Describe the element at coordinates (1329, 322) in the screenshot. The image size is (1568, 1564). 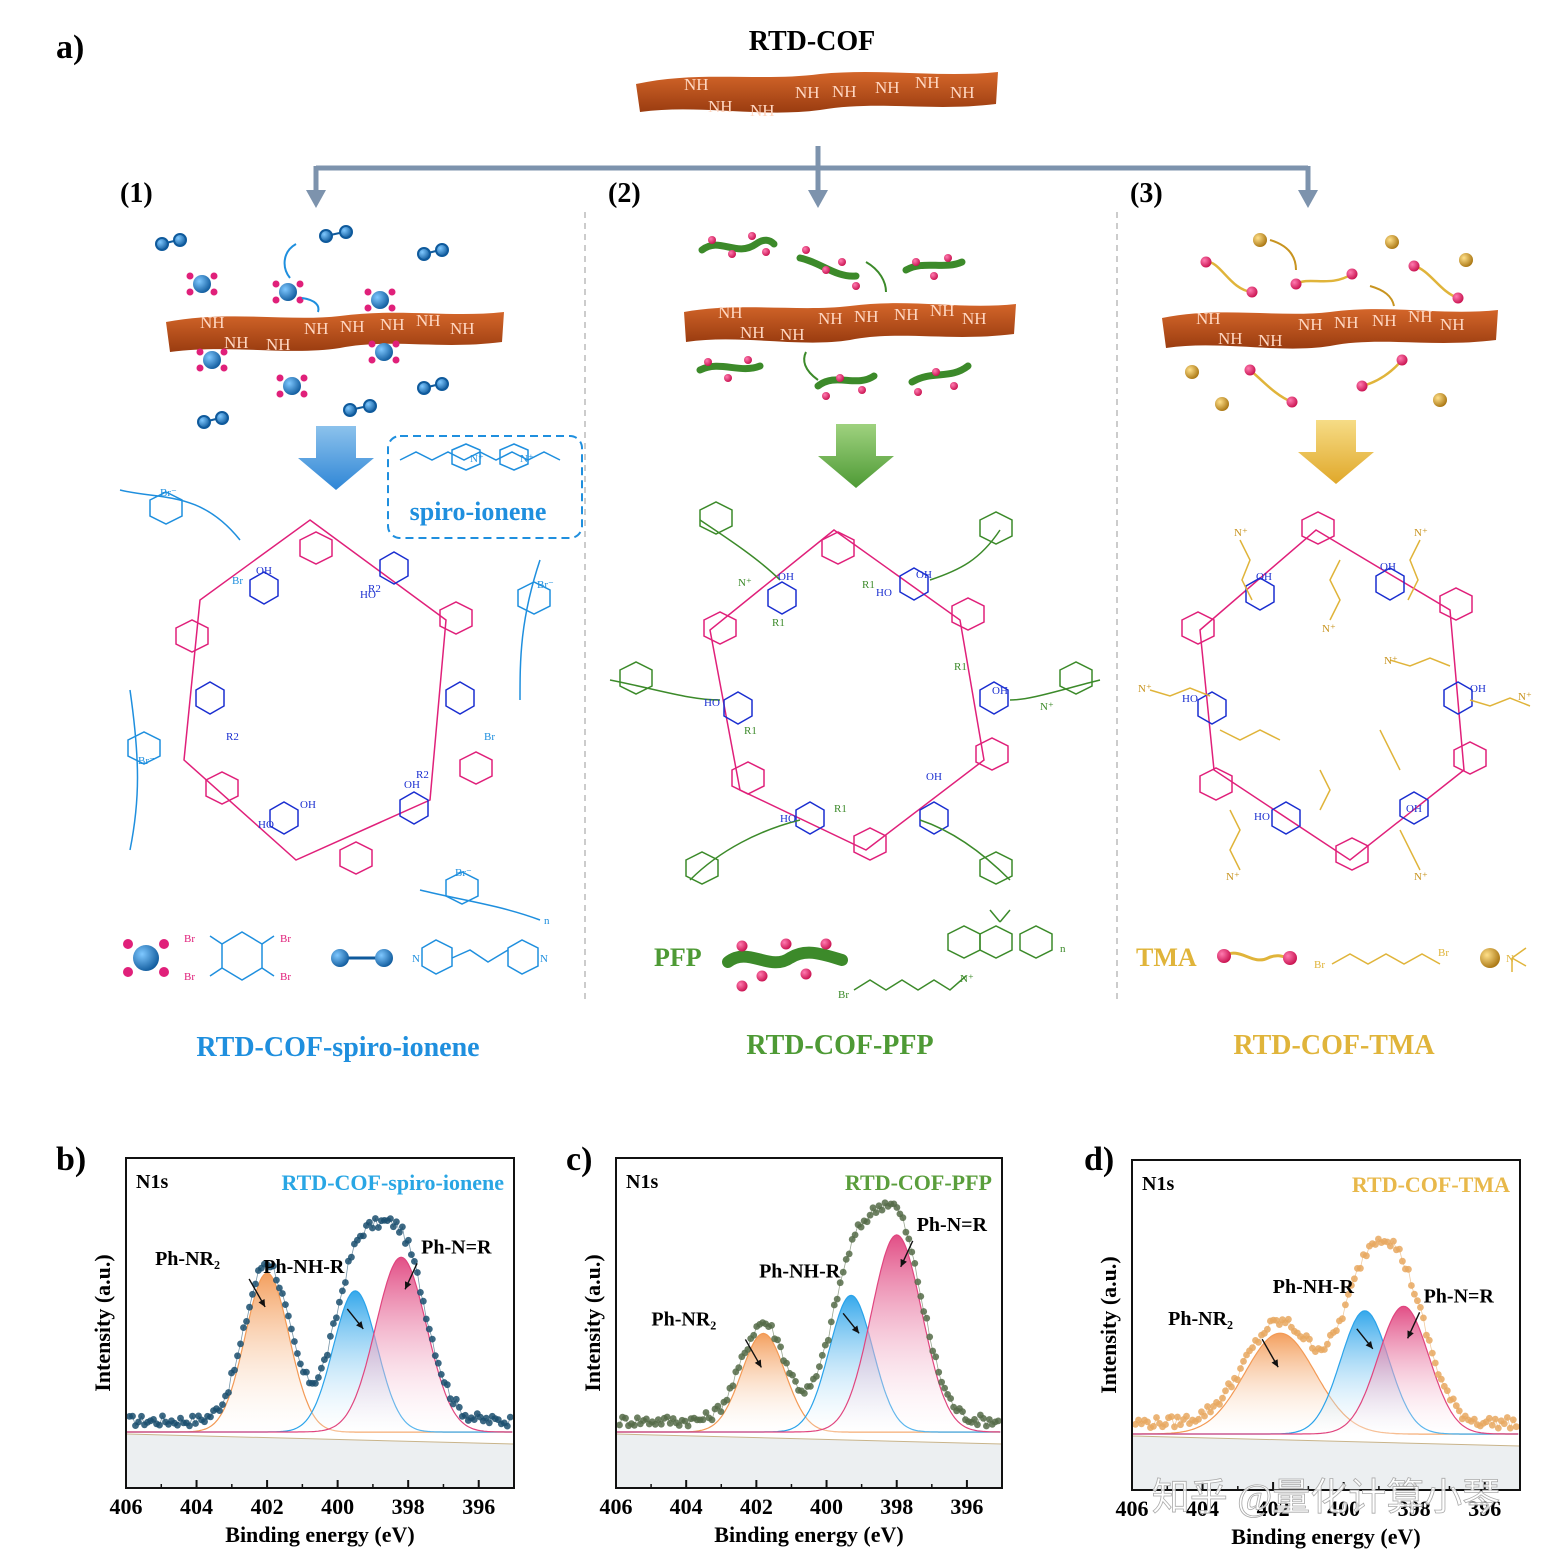
I see `tma-balls` at that location.